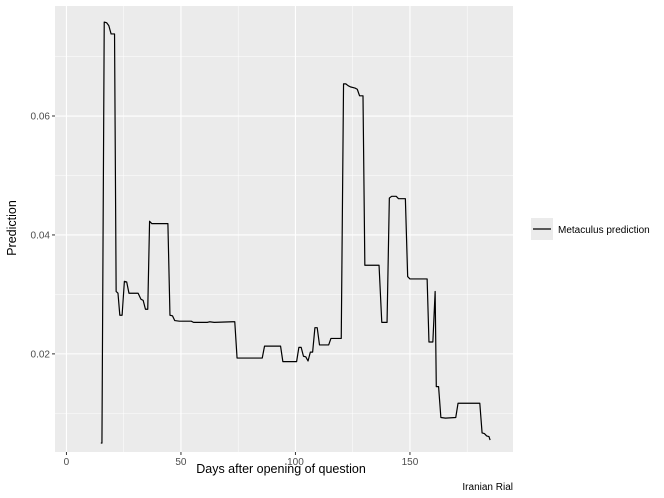 This screenshot has height=498, width=664. Describe the element at coordinates (12, 228) in the screenshot. I see `y-axis-title: Prediction` at that location.